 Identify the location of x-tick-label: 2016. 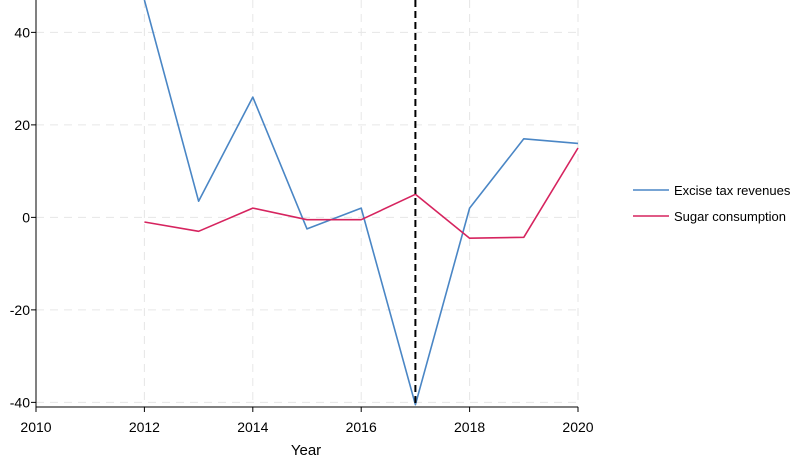
(361, 427).